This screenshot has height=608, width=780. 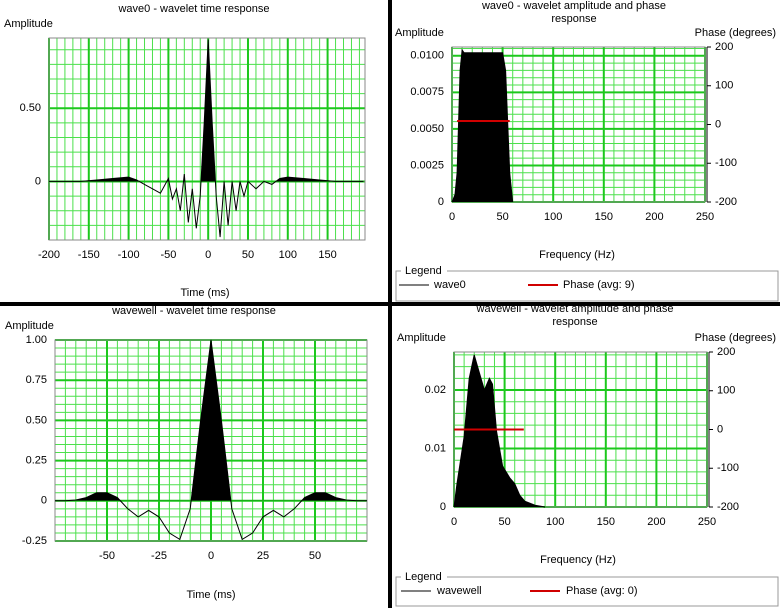 I want to click on x-tick-label: -100, so click(x=129, y=255).